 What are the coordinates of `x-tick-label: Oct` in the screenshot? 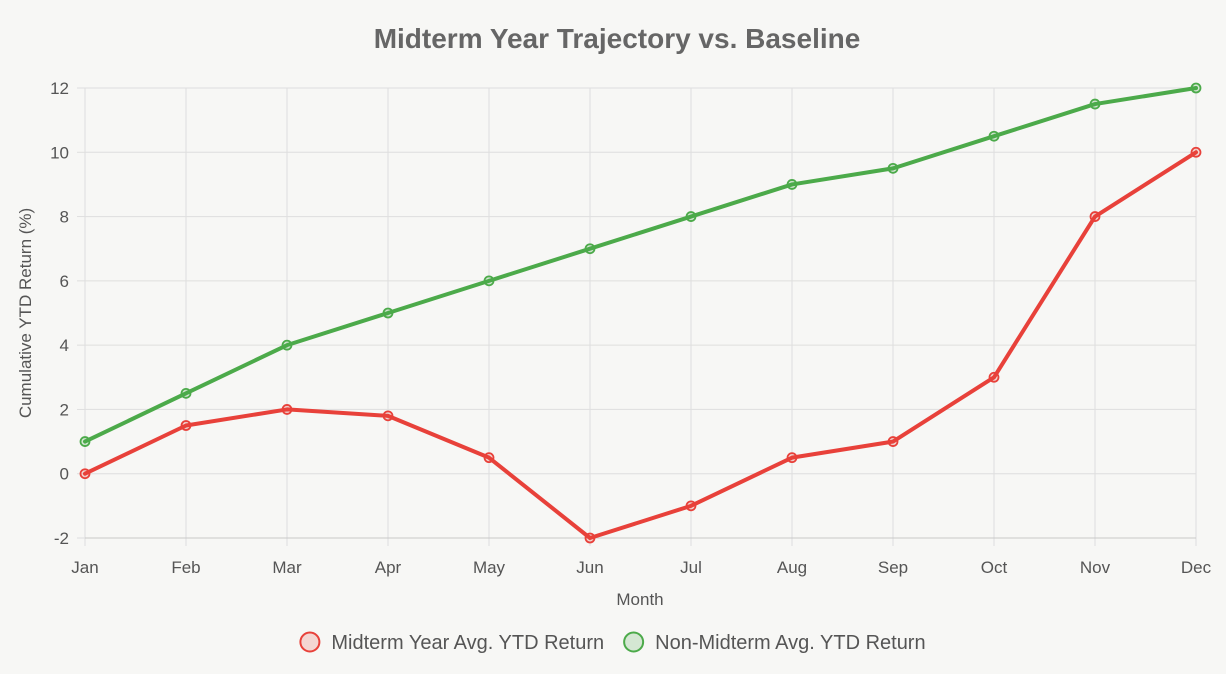 It's located at (994, 567).